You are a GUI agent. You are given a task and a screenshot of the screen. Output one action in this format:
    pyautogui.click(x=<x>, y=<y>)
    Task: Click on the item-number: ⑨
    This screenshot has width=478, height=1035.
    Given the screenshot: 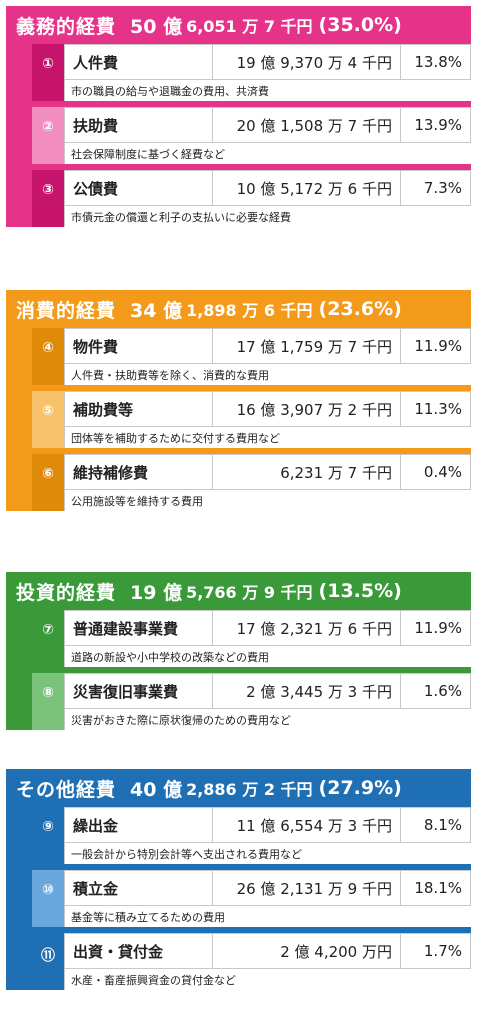 What is the action you would take?
    pyautogui.click(x=48, y=835)
    